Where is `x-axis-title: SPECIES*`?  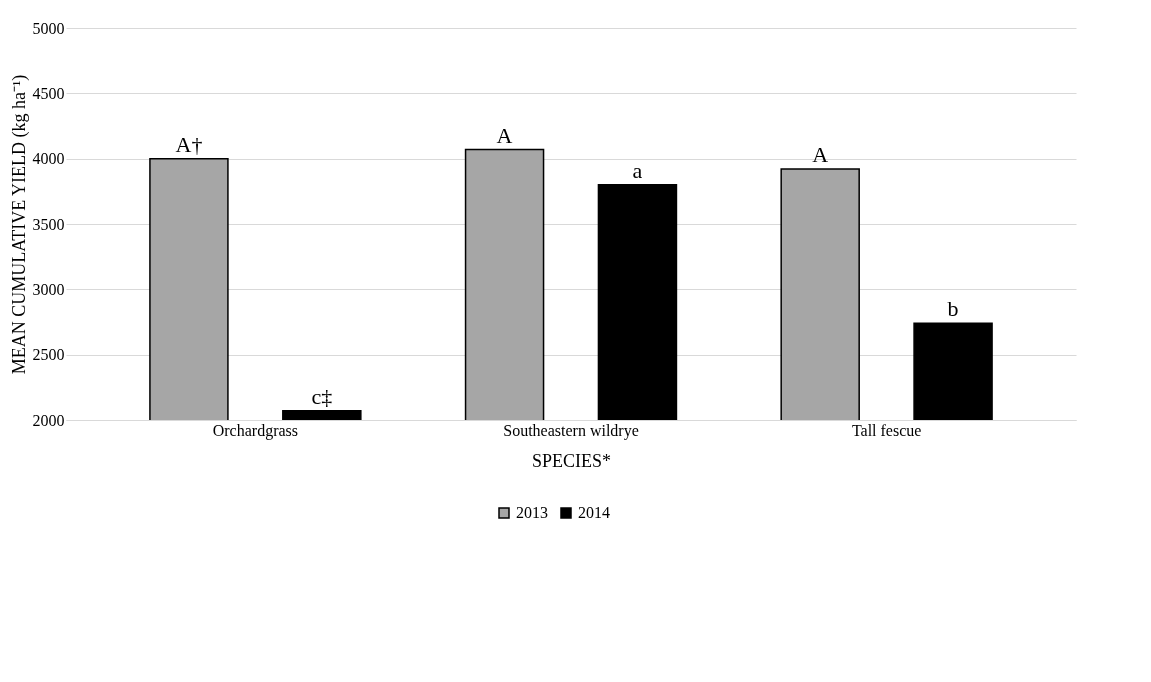 x-axis-title: SPECIES* is located at coordinates (571, 460).